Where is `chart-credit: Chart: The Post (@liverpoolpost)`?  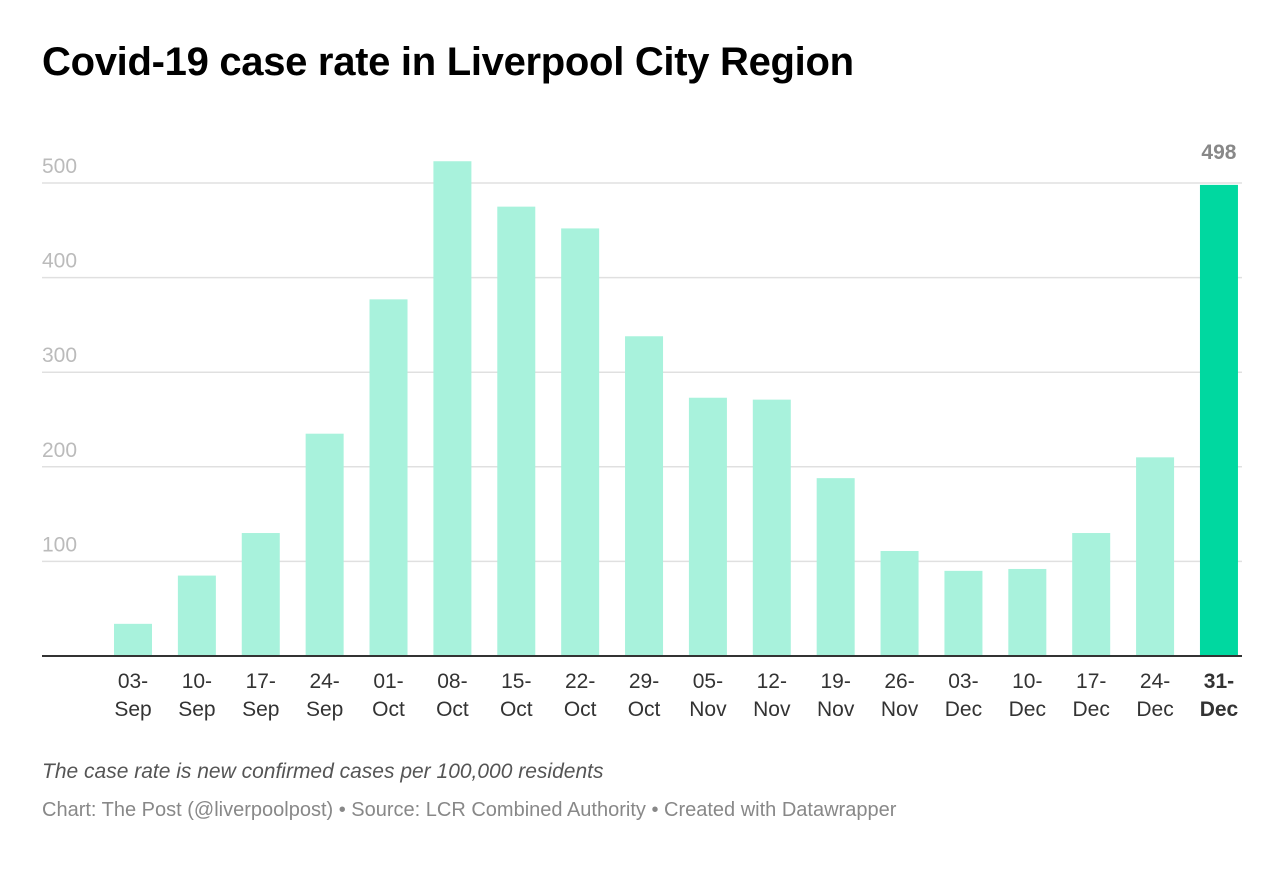
chart-credit: Chart: The Post (@liverpoolpost) is located at coordinates (188, 810).